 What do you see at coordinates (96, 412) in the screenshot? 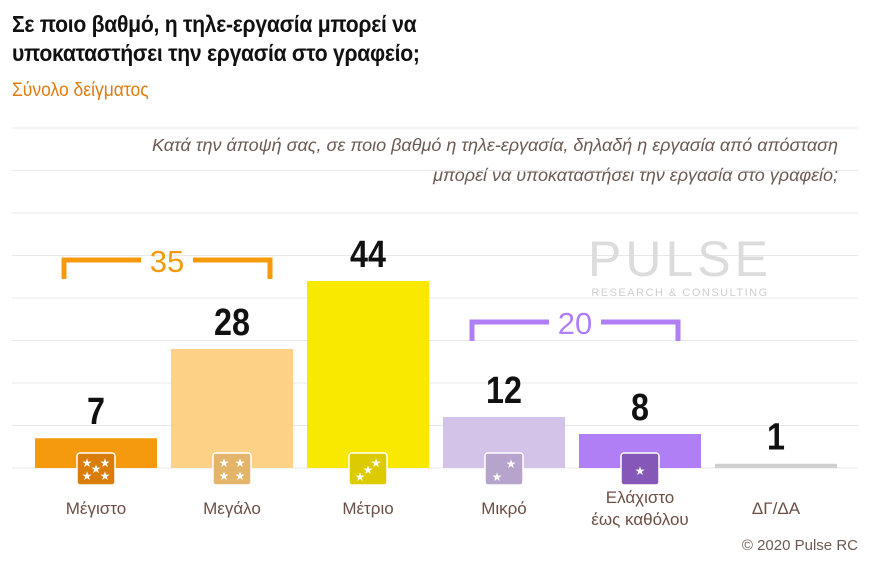
I see `data-label-0: 7` at bounding box center [96, 412].